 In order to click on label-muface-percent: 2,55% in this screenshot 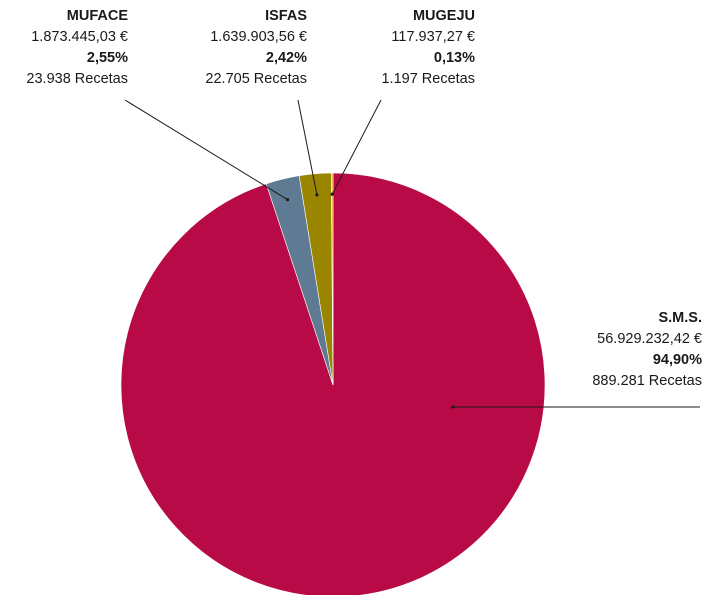, I will do `click(107, 58)`.